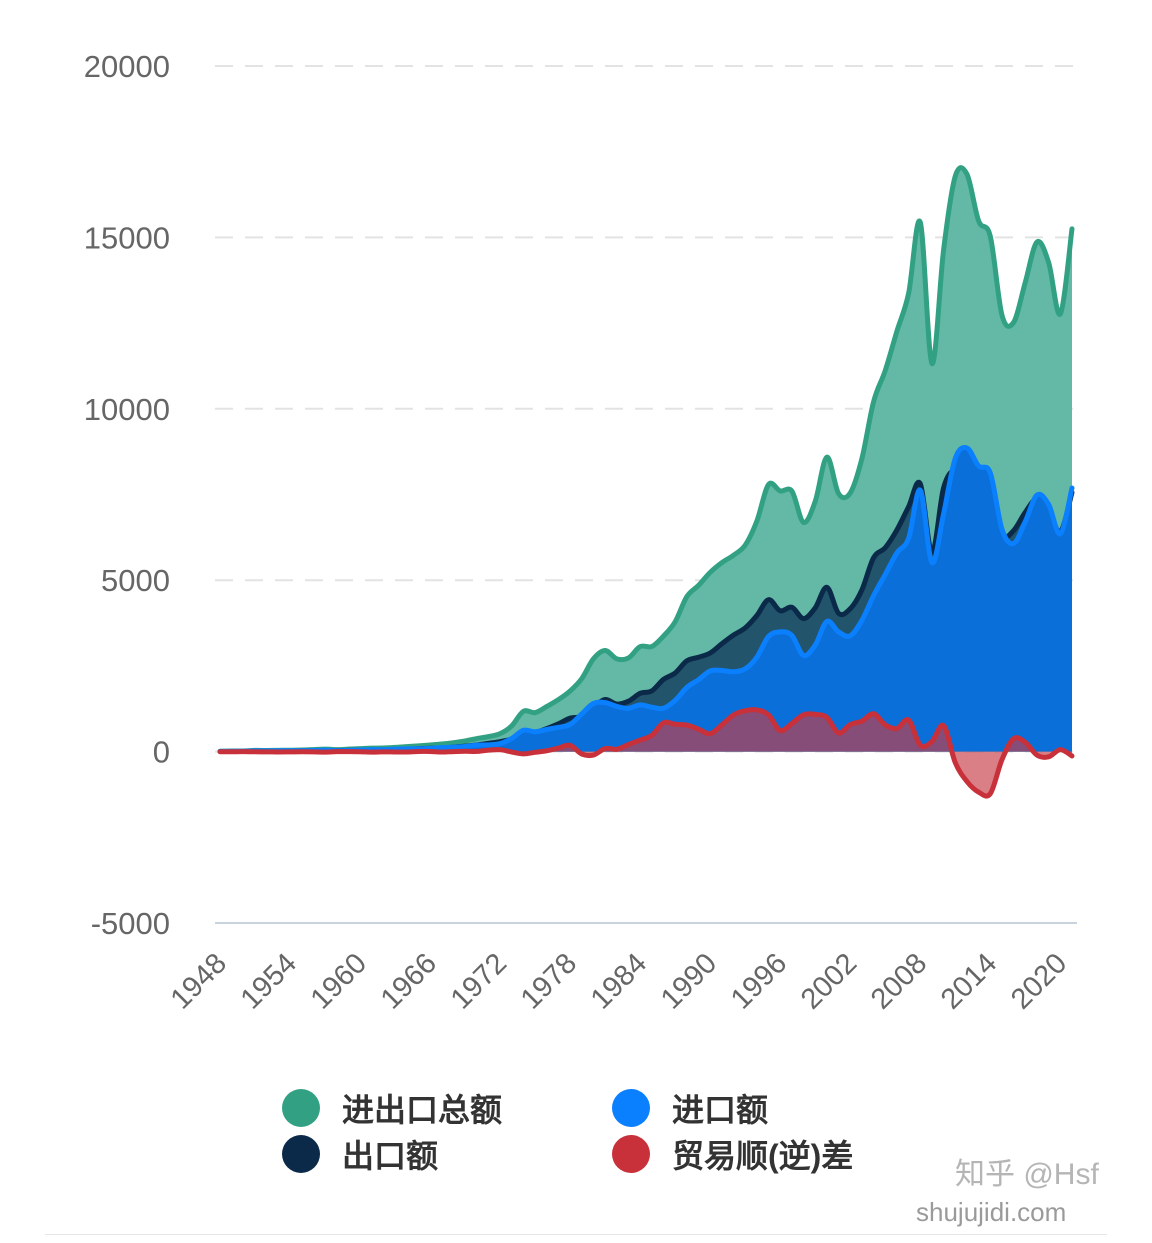  Describe the element at coordinates (127, 409) in the screenshot. I see `y-tick-label: 10000` at that location.